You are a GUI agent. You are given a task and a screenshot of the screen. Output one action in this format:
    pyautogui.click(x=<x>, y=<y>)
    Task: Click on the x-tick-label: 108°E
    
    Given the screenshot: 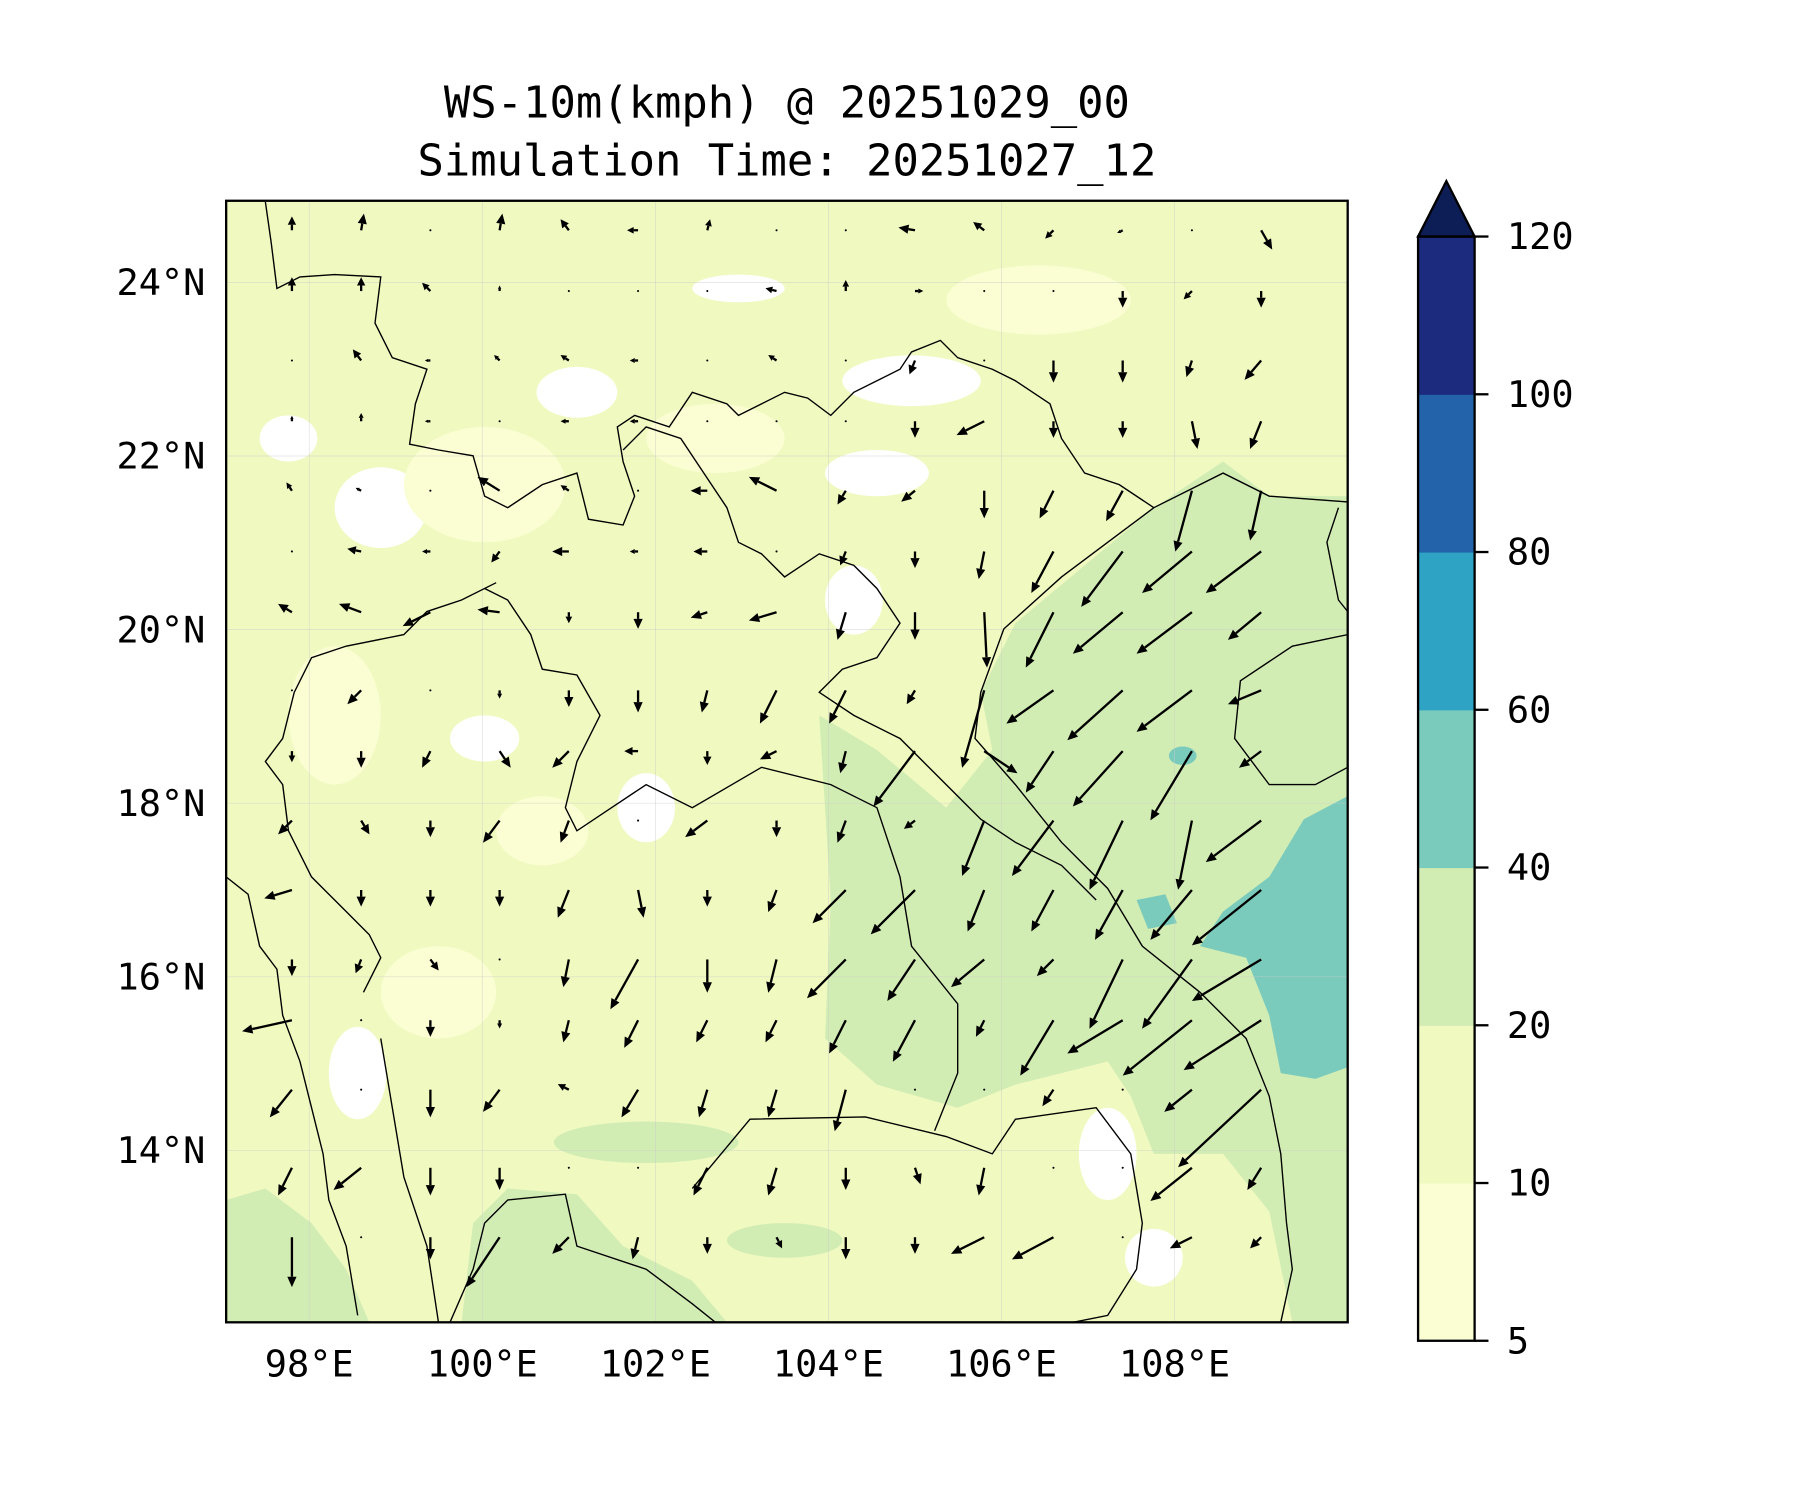 What is the action you would take?
    pyautogui.click(x=1174, y=1364)
    